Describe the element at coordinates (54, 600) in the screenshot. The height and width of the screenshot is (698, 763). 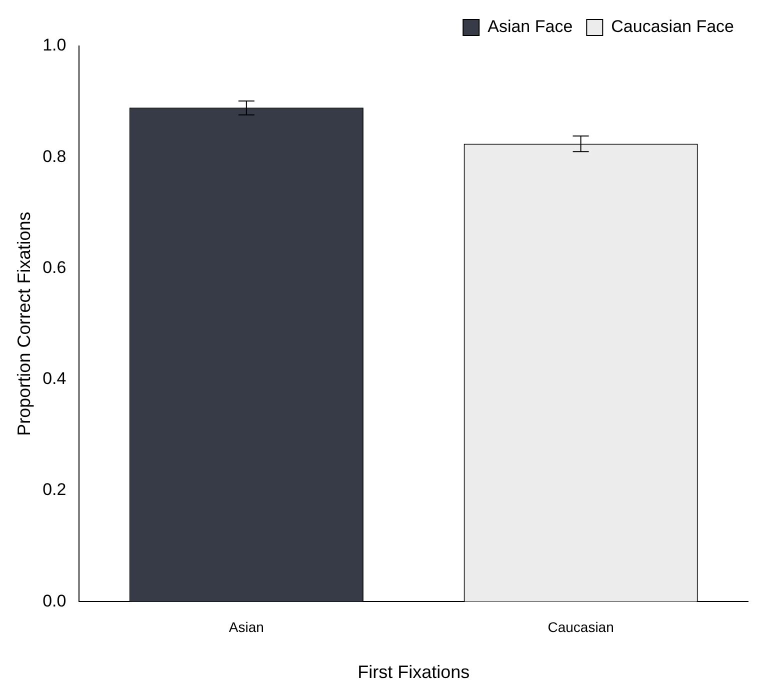
I see `y-tick-label: 0.0` at that location.